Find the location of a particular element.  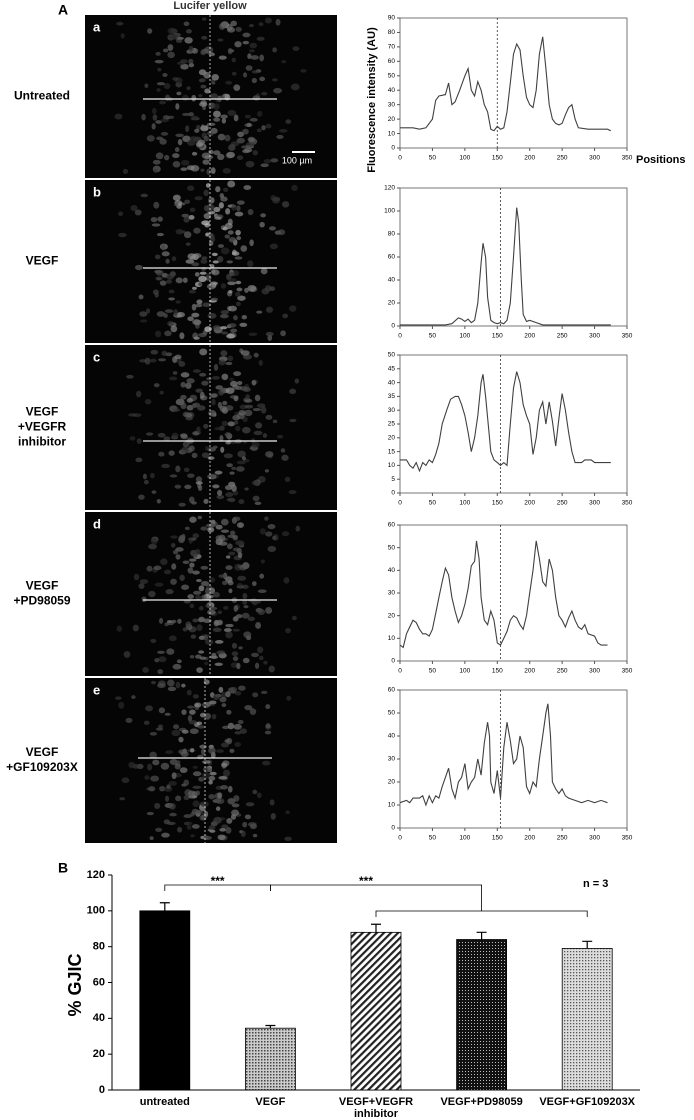

n-label: n = 3 is located at coordinates (595, 884).